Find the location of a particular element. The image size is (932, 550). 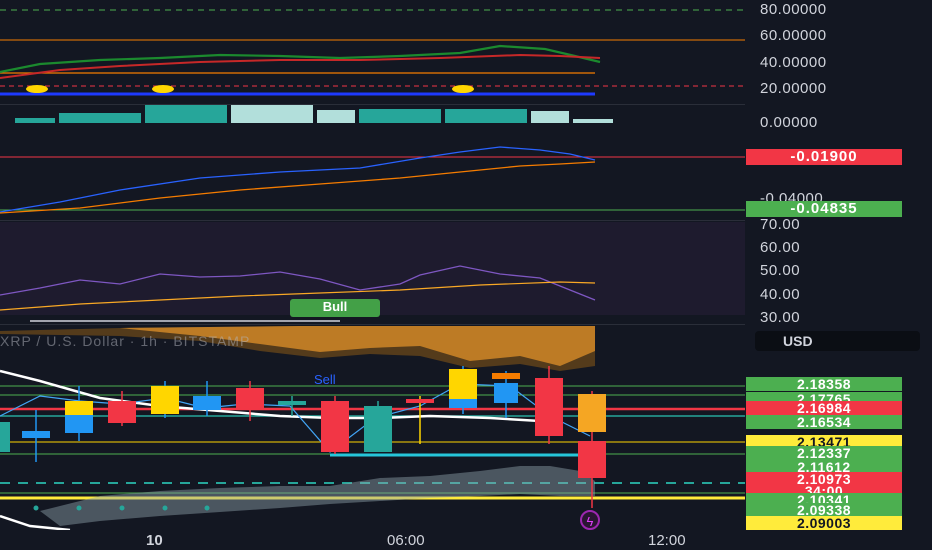

time-label: 12:00 is located at coordinates (667, 540).